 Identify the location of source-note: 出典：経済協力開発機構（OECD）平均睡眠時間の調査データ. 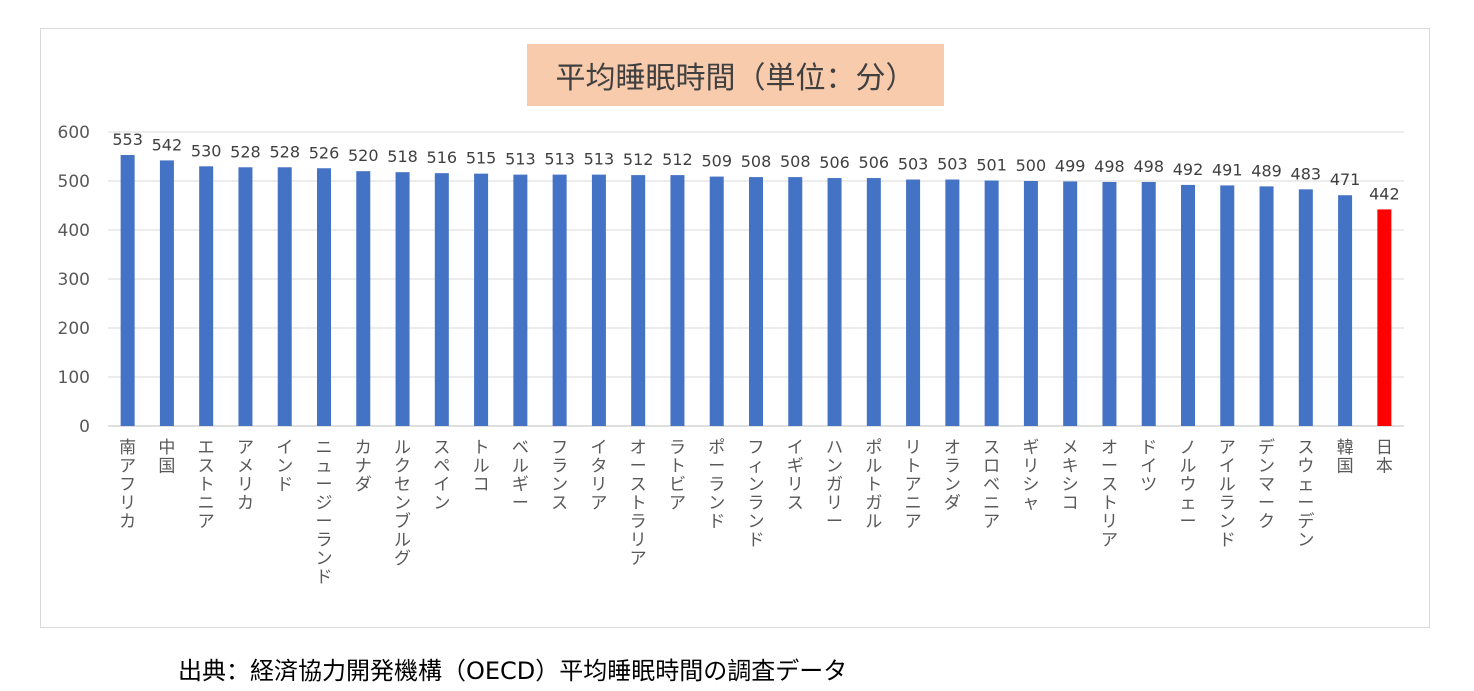
(513, 671).